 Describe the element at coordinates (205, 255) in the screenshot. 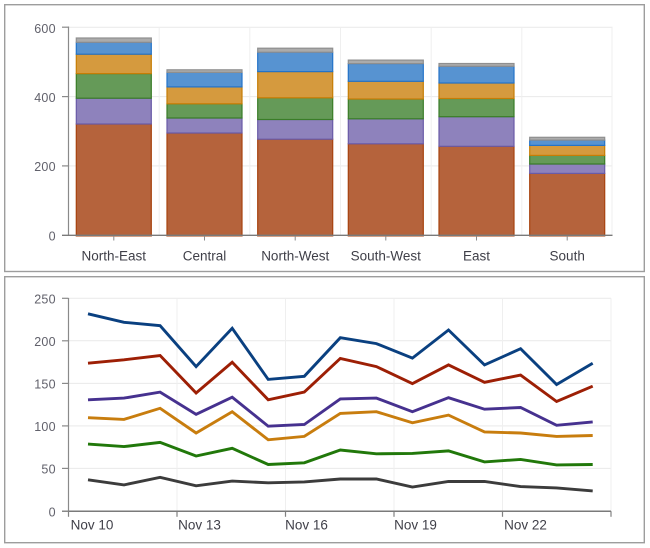

I see `svg-text: Central` at that location.